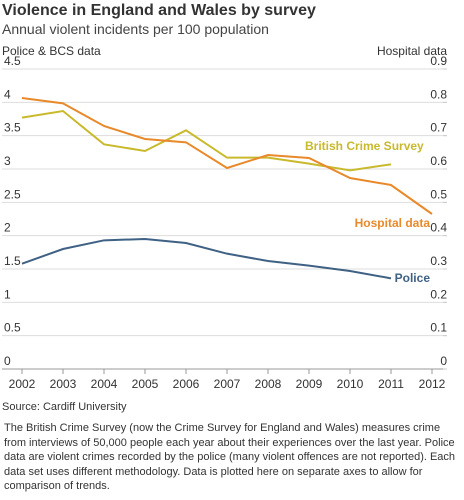 This screenshot has width=464, height=500. I want to click on y2-tick-label: 0.9, so click(438, 61).